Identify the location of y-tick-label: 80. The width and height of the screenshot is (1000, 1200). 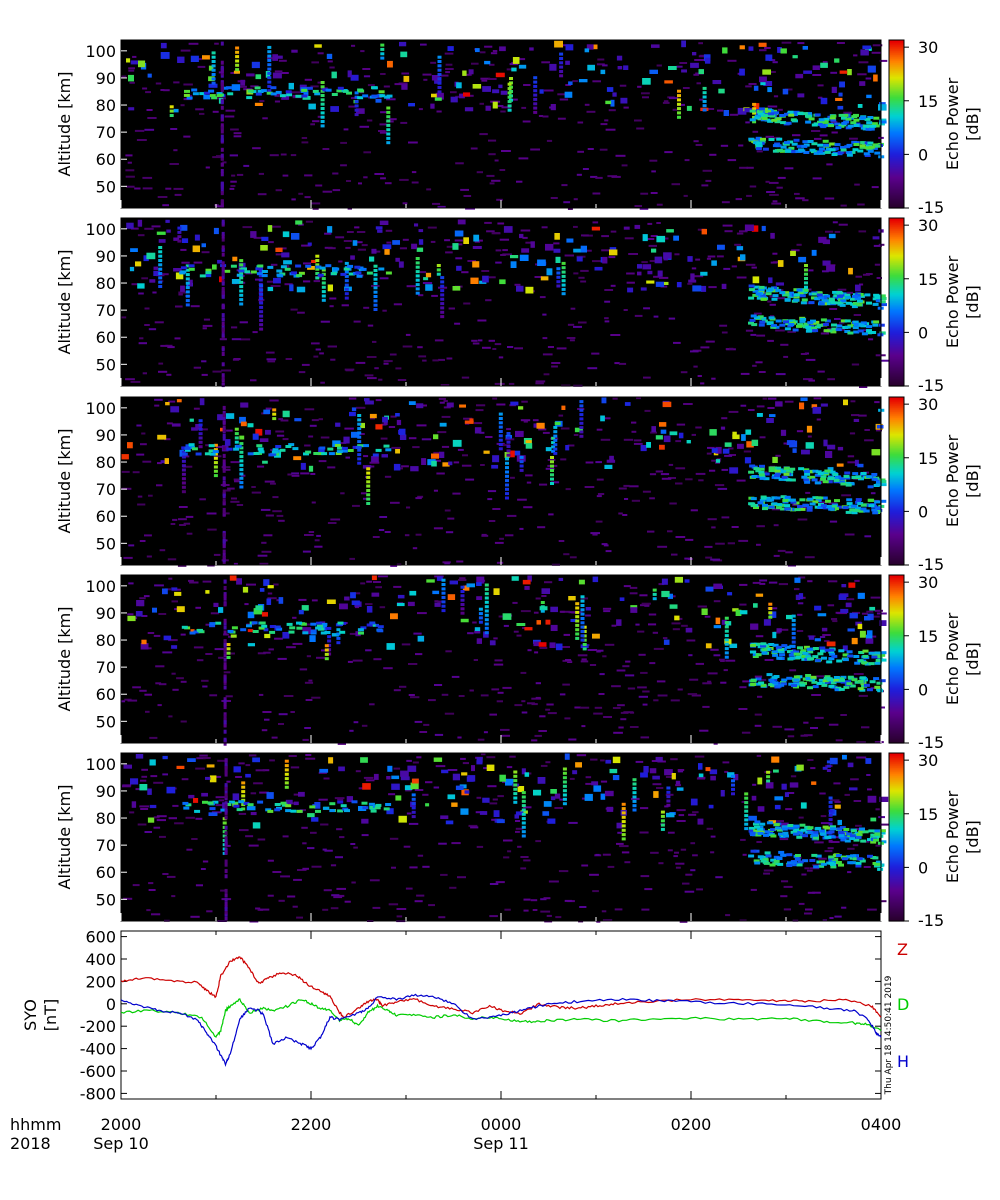
(106, 462).